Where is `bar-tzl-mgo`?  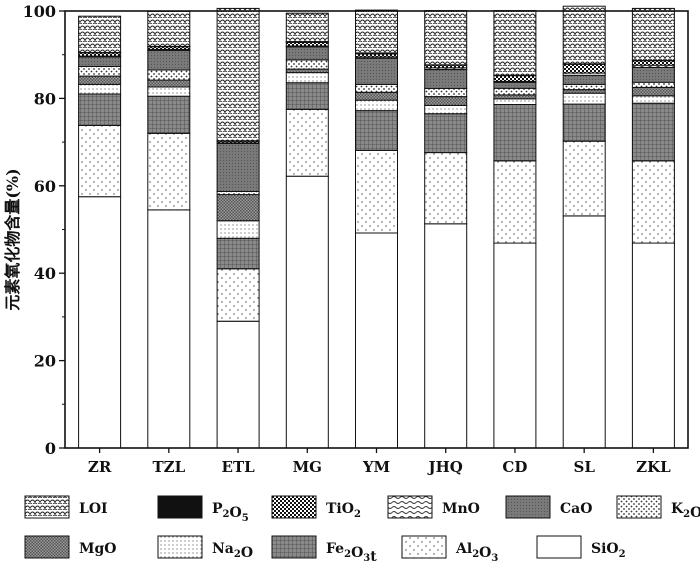 bar-tzl-mgo is located at coordinates (169, 83).